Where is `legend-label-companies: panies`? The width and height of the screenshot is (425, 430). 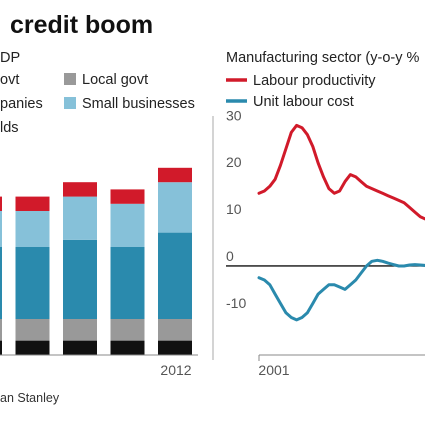
legend-label-companies: panies is located at coordinates (21, 104).